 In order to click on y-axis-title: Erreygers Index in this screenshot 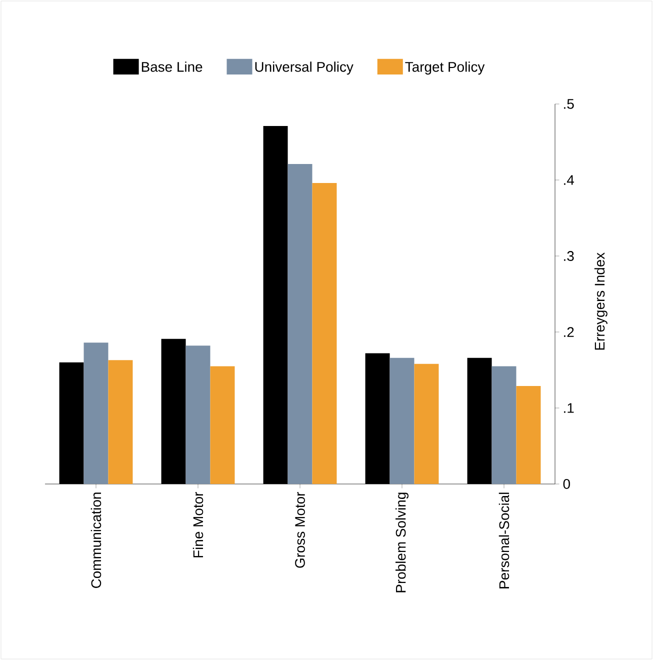, I will do `click(601, 301)`.